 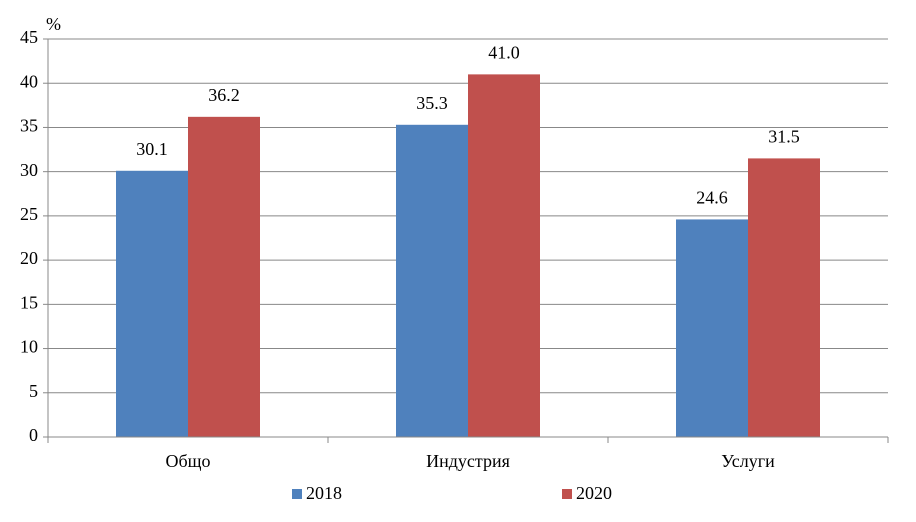 What do you see at coordinates (432, 103) in the screenshot?
I see `value-label: 35.3` at bounding box center [432, 103].